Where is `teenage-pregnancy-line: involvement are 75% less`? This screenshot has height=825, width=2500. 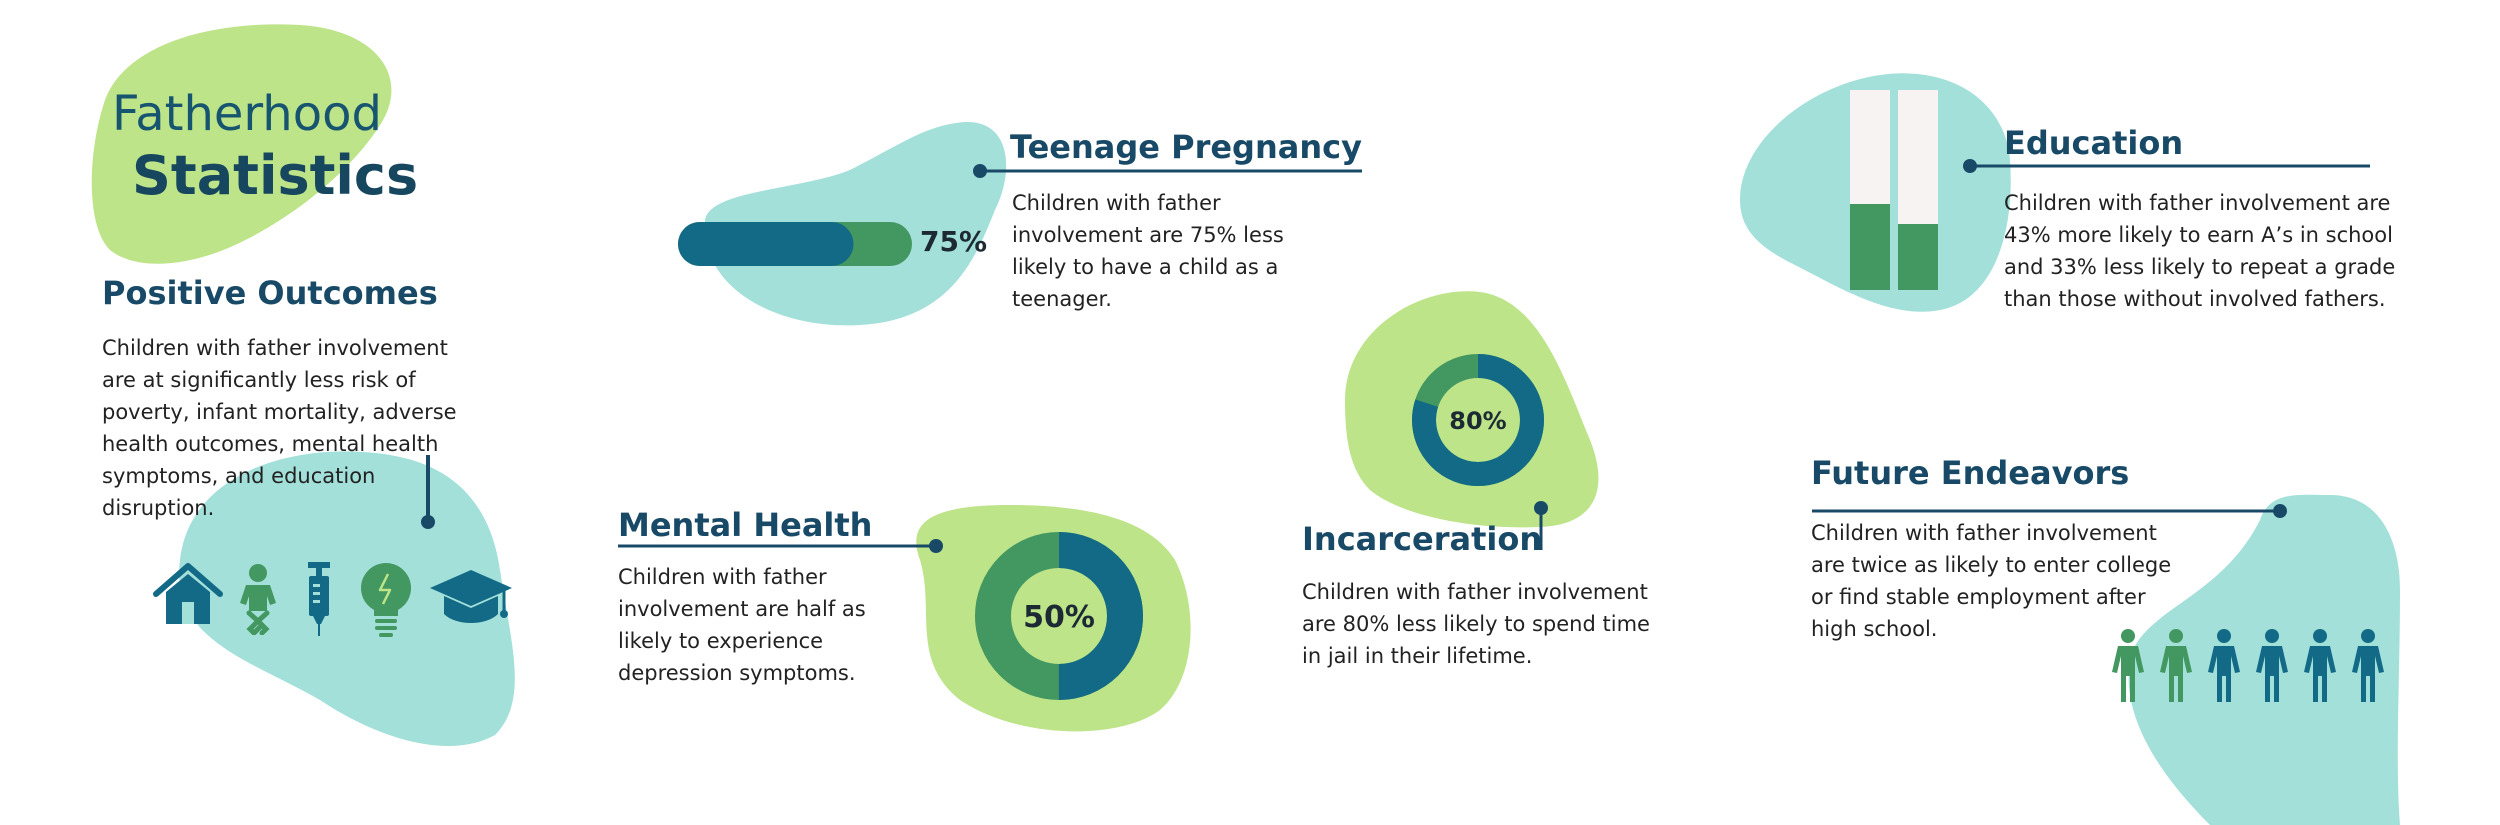 teenage-pregnancy-line: involvement are 75% less is located at coordinates (1148, 235).